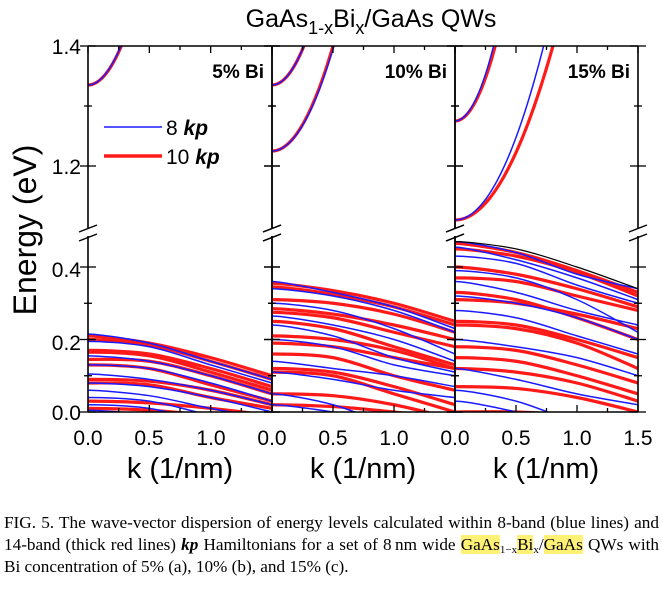 This screenshot has width=663, height=611. Describe the element at coordinates (66, 413) in the screenshot. I see `y-tick-label-lower: 0.0` at that location.